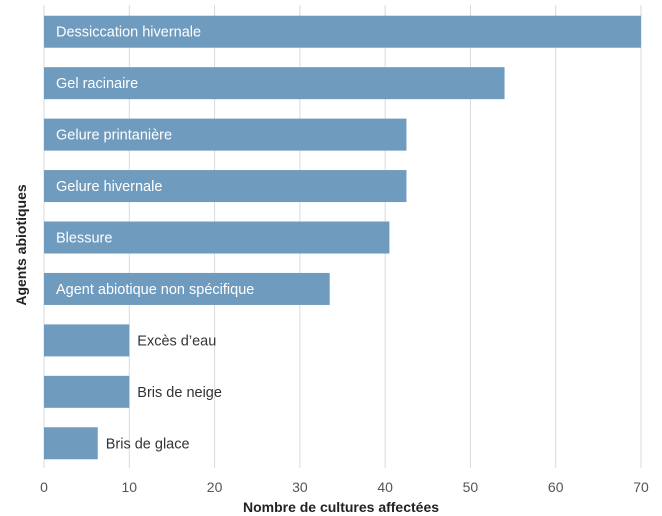 This screenshot has width=662, height=516. Describe the element at coordinates (97, 84) in the screenshot. I see `bar-label: Gel racinaire` at that location.